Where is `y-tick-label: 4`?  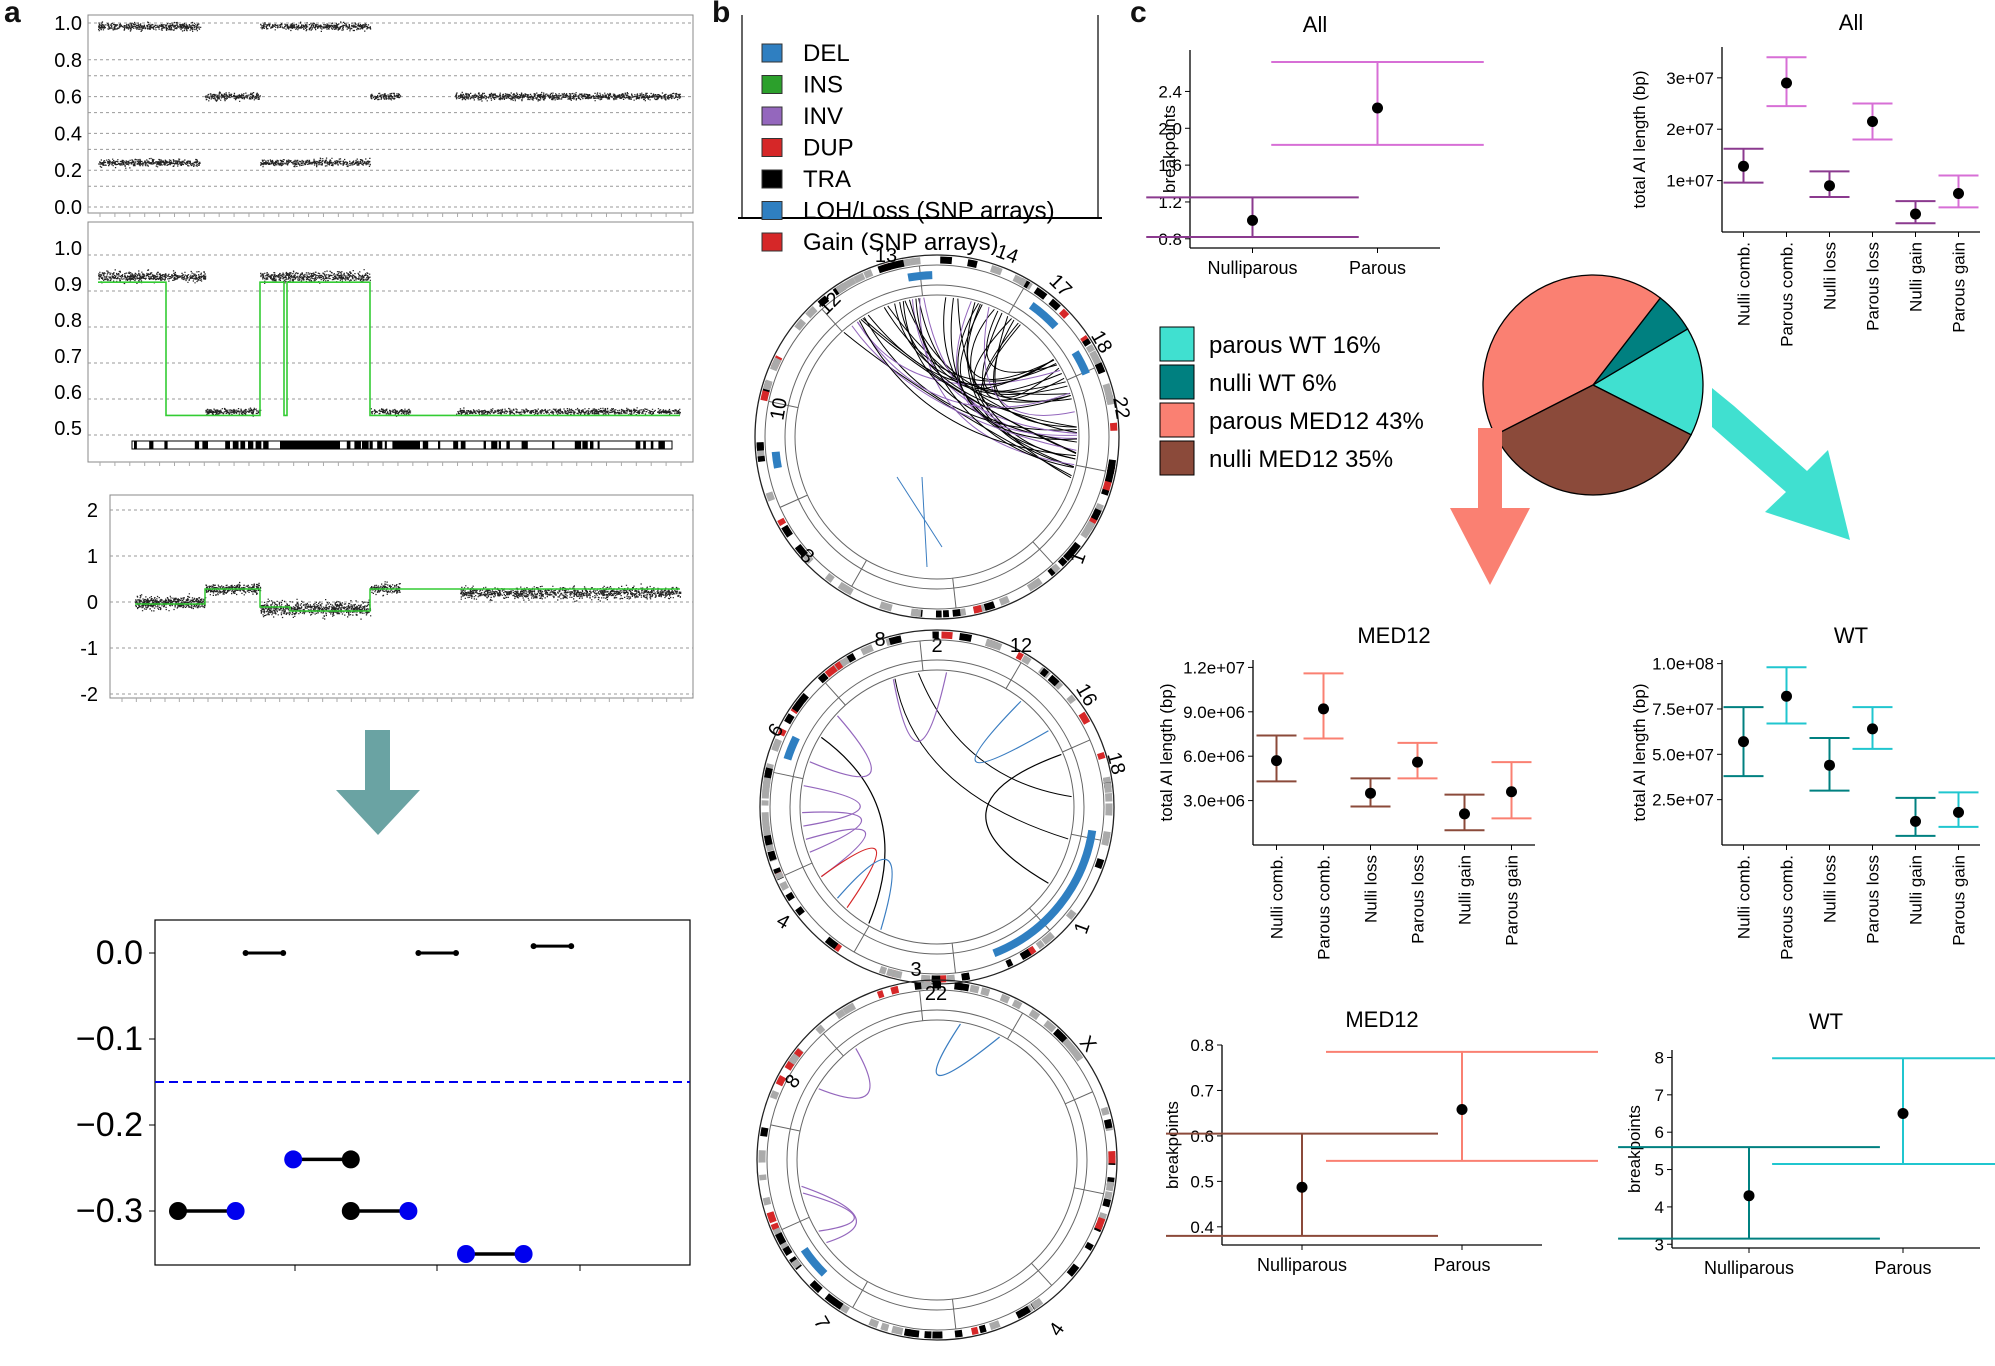
y-tick-label: 4 is located at coordinates (1659, 1207).